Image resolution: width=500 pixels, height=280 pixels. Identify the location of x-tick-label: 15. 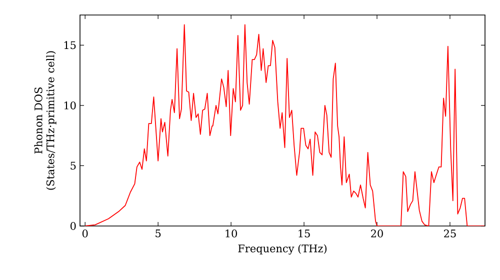
(304, 234).